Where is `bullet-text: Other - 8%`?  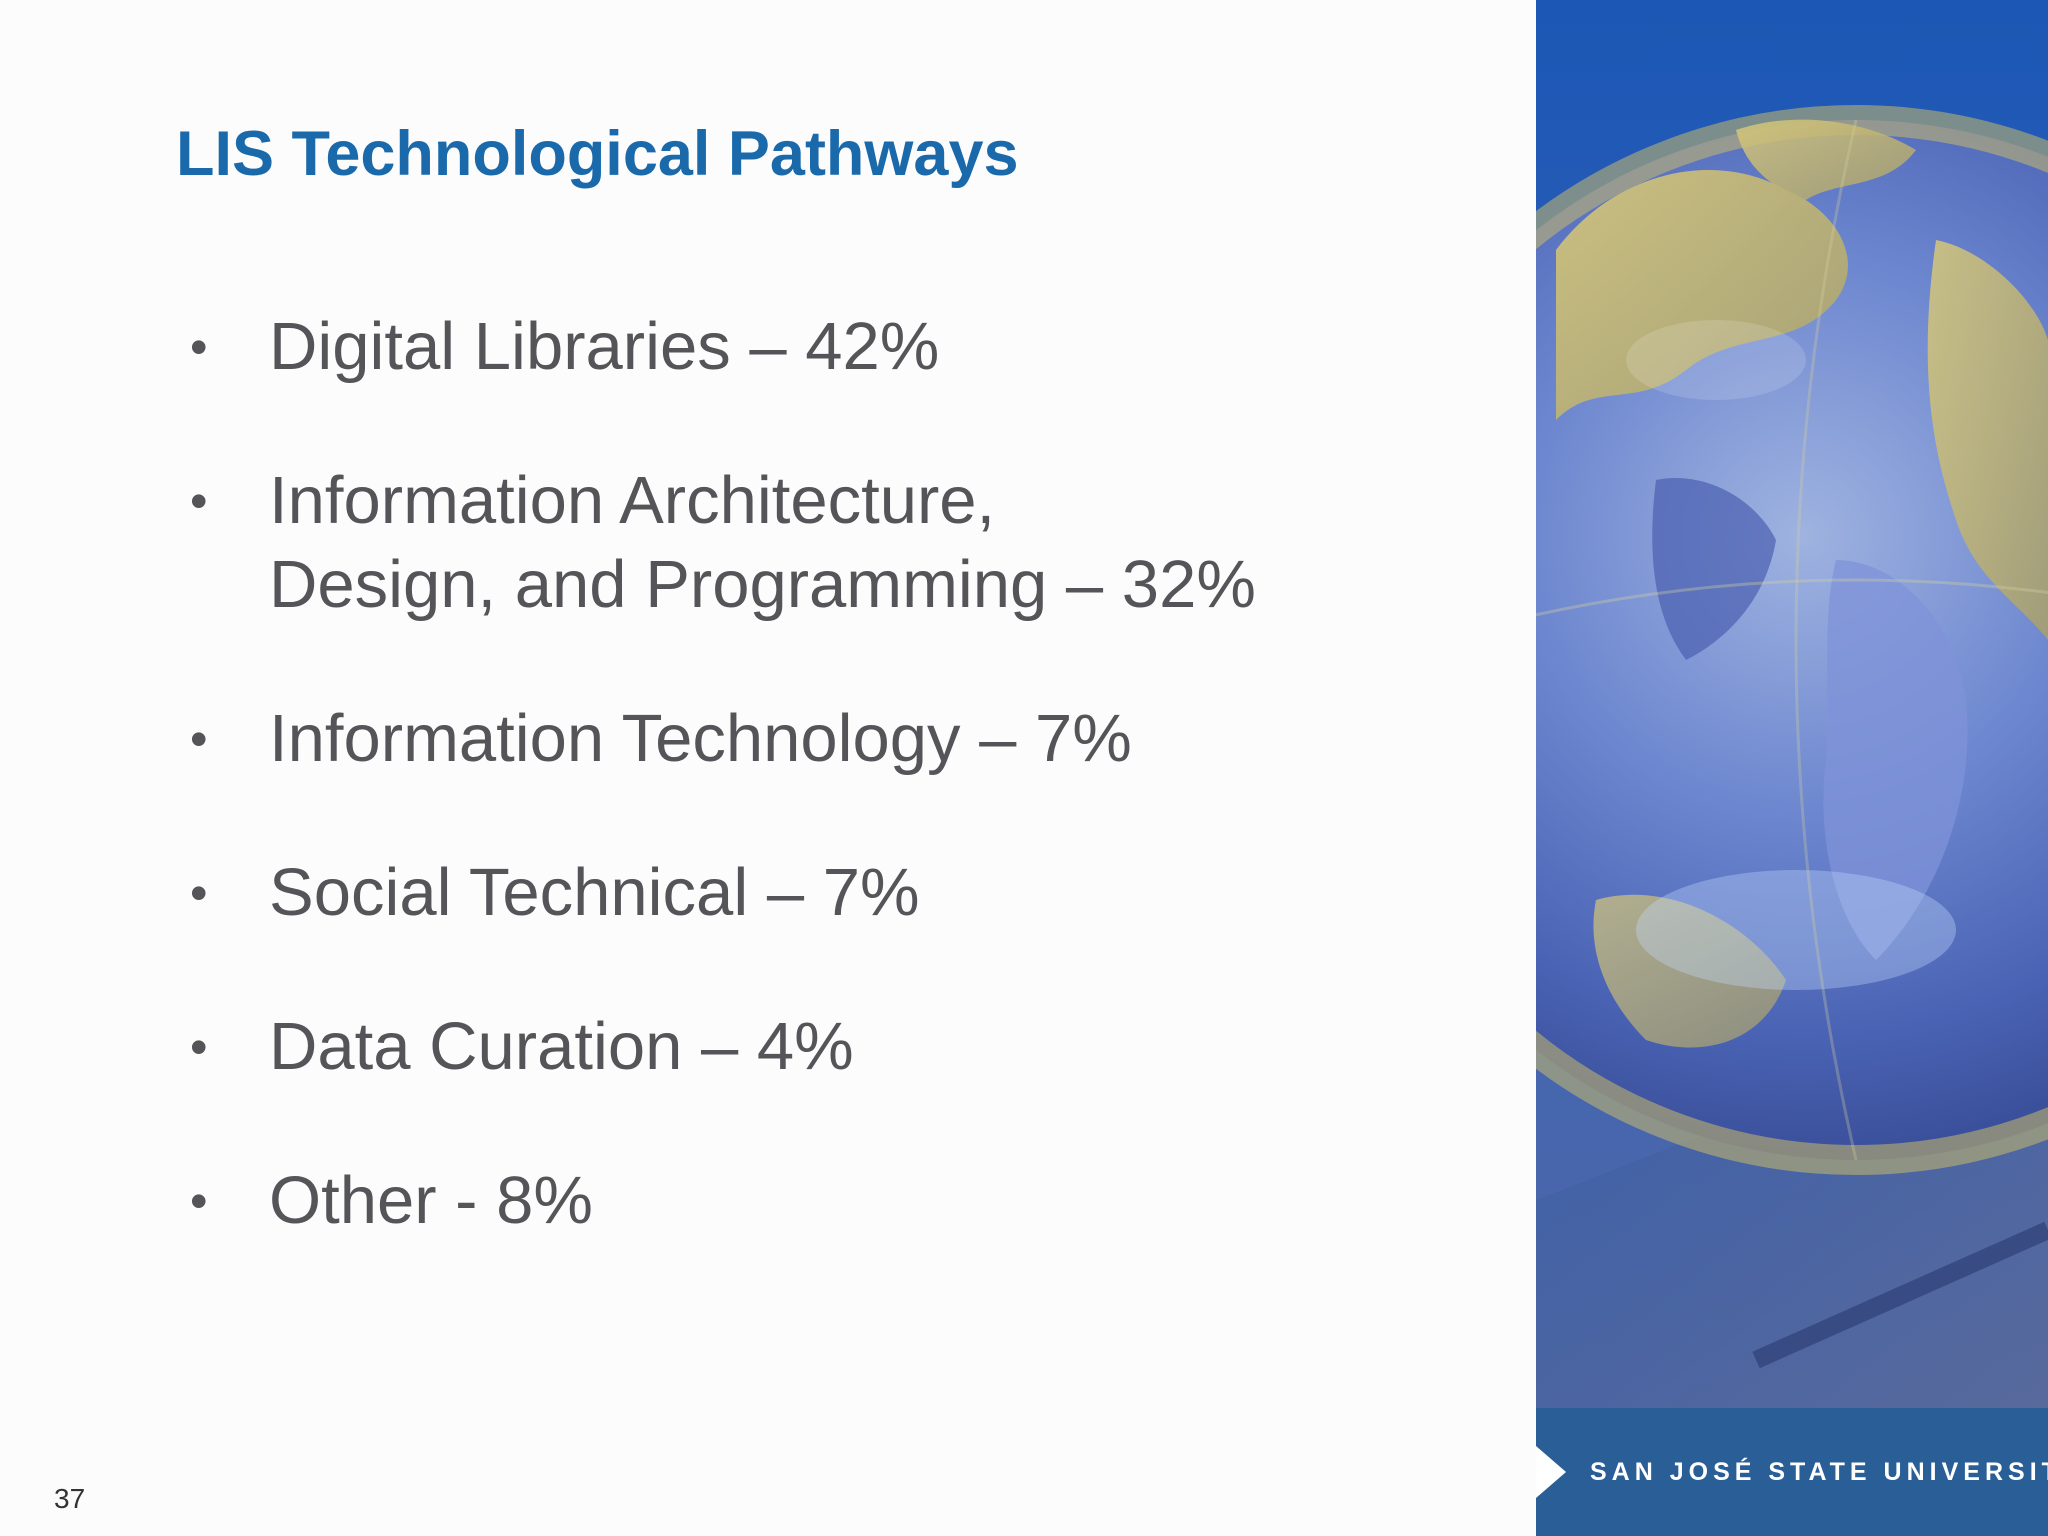 bullet-text: Other - 8% is located at coordinates (431, 1200).